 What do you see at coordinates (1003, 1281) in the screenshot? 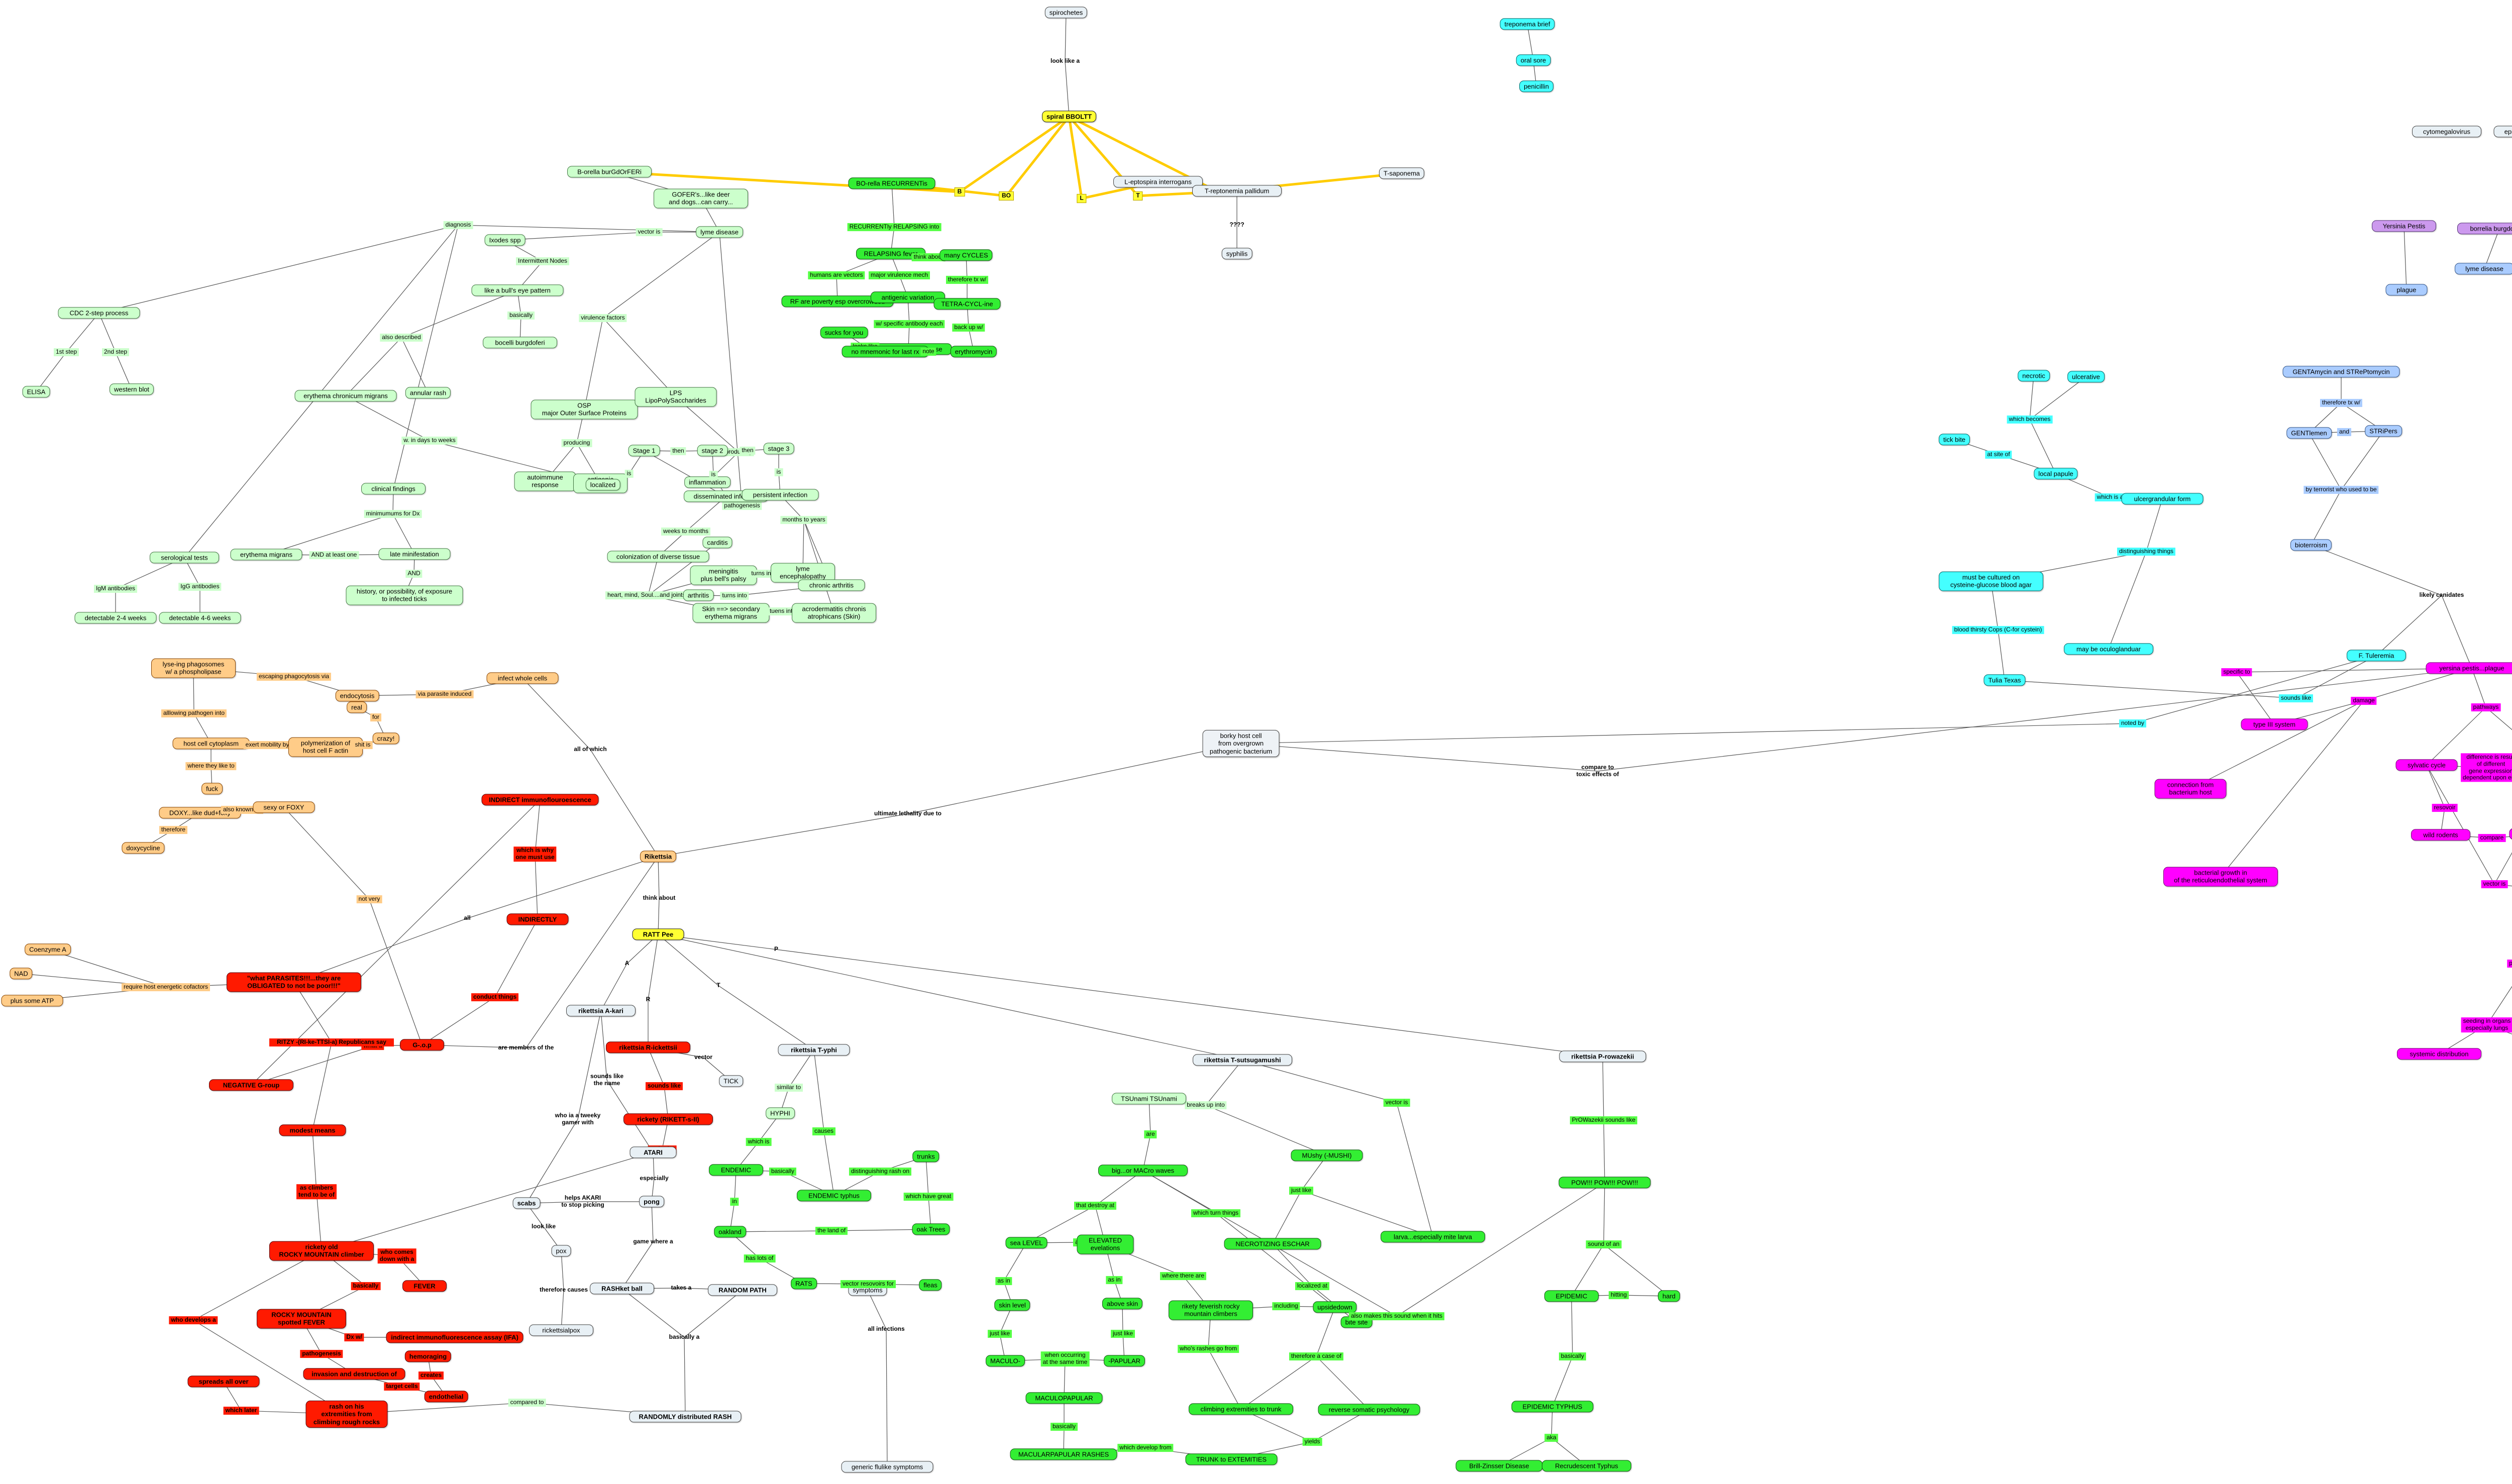
I see `edge-label-asin1: as in` at bounding box center [1003, 1281].